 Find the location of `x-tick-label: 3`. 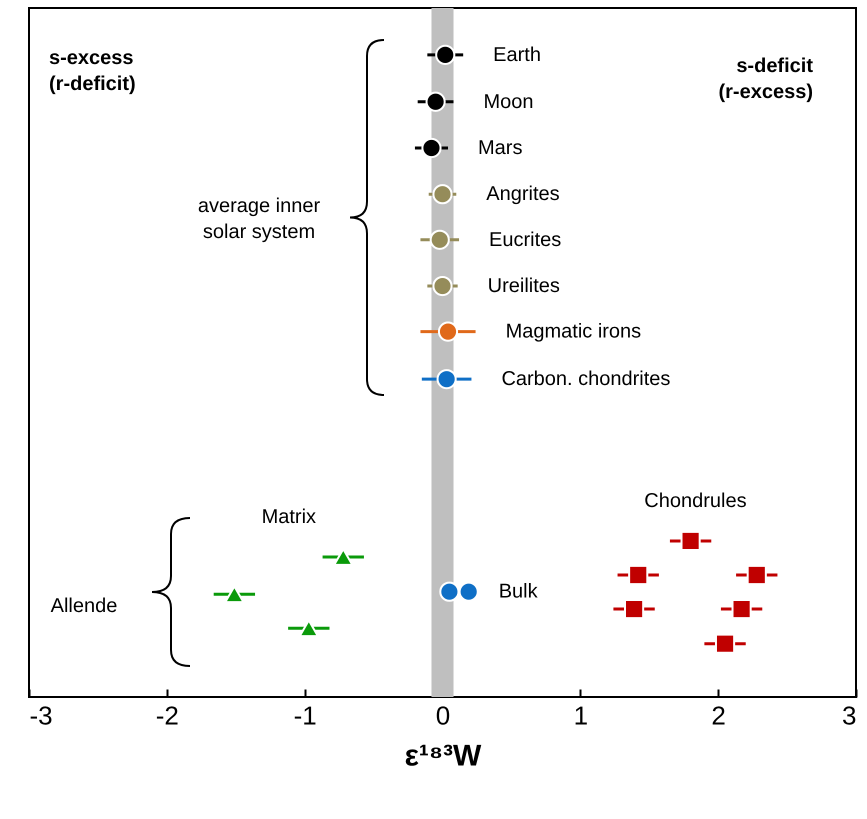

x-tick-label: 3 is located at coordinates (849, 715).